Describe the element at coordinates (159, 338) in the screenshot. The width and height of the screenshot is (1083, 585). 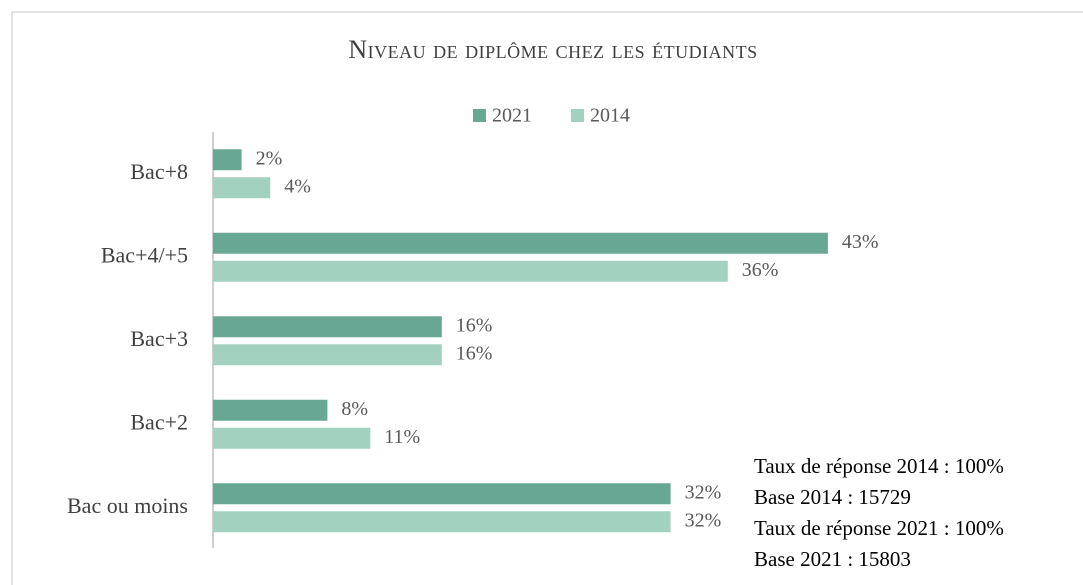
I see `category-label: Bac+3` at that location.